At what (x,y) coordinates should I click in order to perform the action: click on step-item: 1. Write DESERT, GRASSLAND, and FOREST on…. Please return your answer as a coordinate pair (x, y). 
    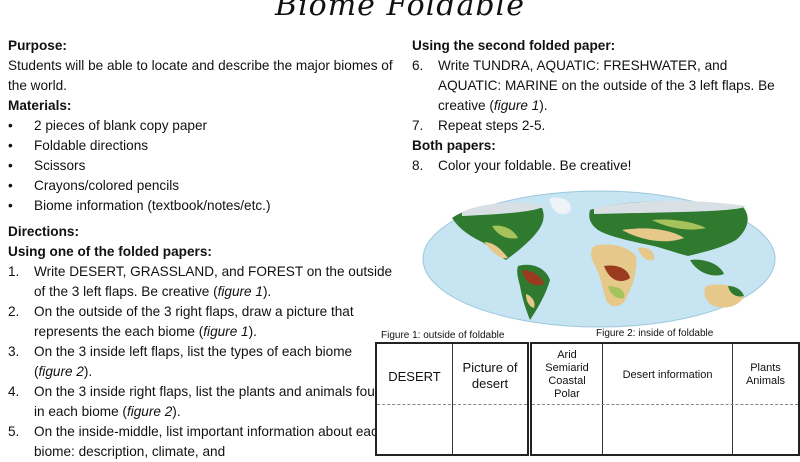
    Looking at the image, I should click on (200, 281).